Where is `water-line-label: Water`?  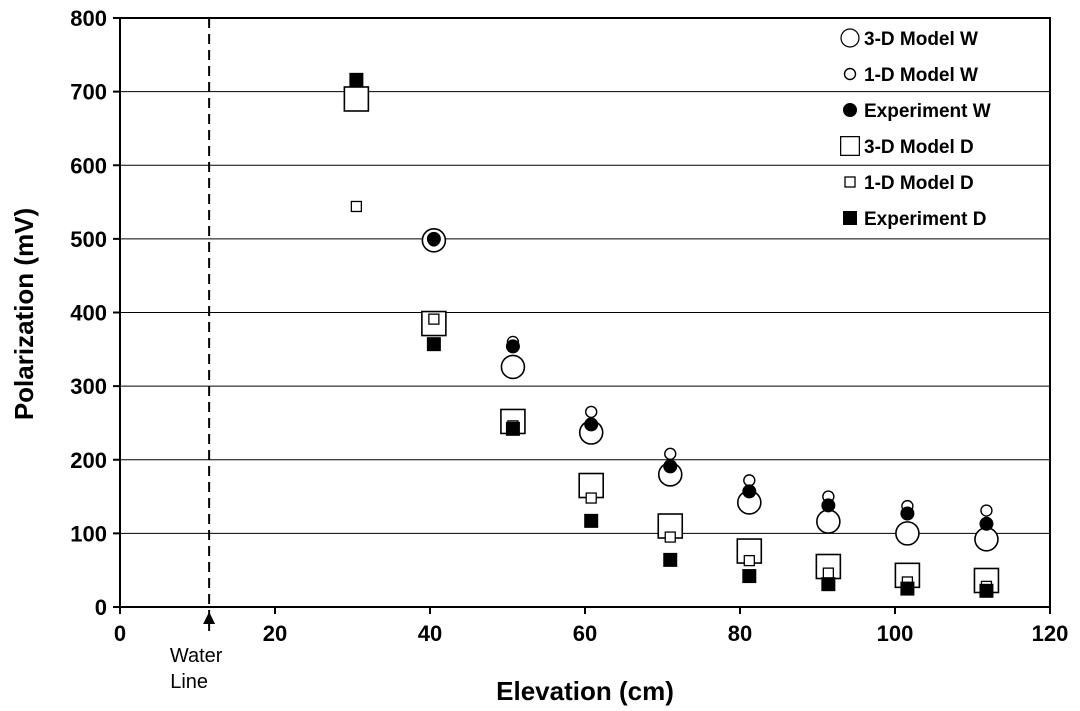 water-line-label: Water is located at coordinates (196, 656).